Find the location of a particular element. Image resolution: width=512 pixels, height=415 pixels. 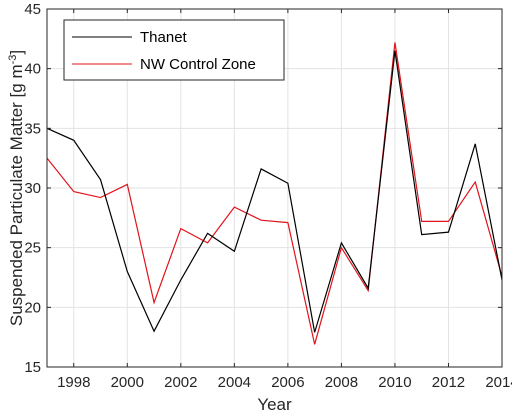

legend-label-thanet: Thanet is located at coordinates (164, 37).